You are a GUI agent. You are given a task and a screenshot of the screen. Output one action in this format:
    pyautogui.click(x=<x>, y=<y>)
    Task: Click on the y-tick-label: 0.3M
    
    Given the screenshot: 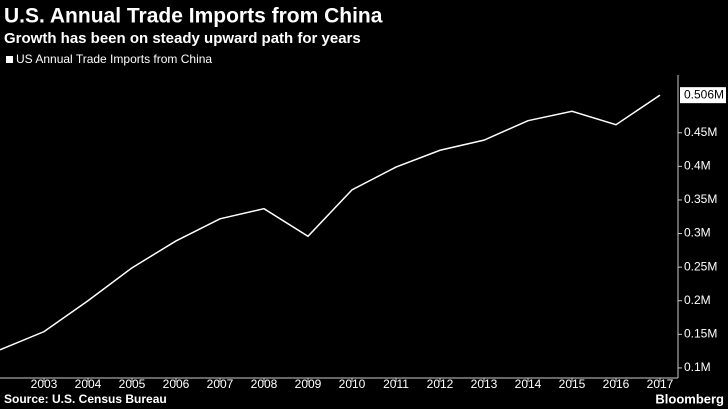 What is the action you would take?
    pyautogui.click(x=697, y=233)
    